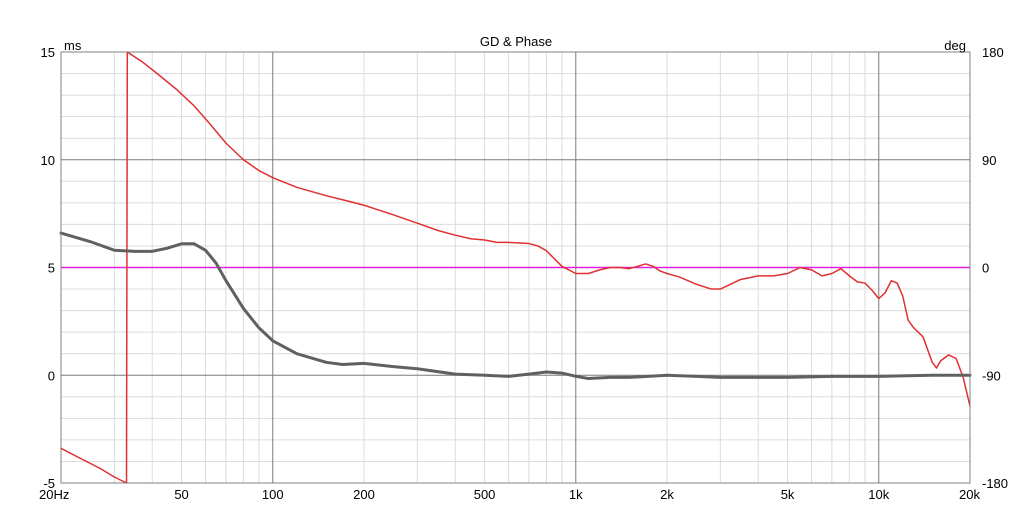  I want to click on x-tick-label: 100, so click(273, 494).